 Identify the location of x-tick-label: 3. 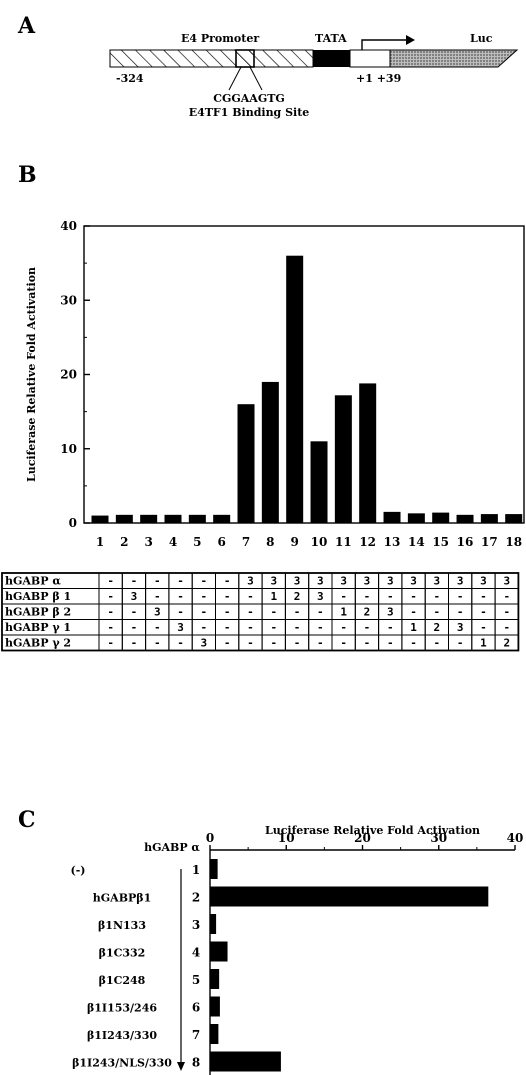
(148, 542).